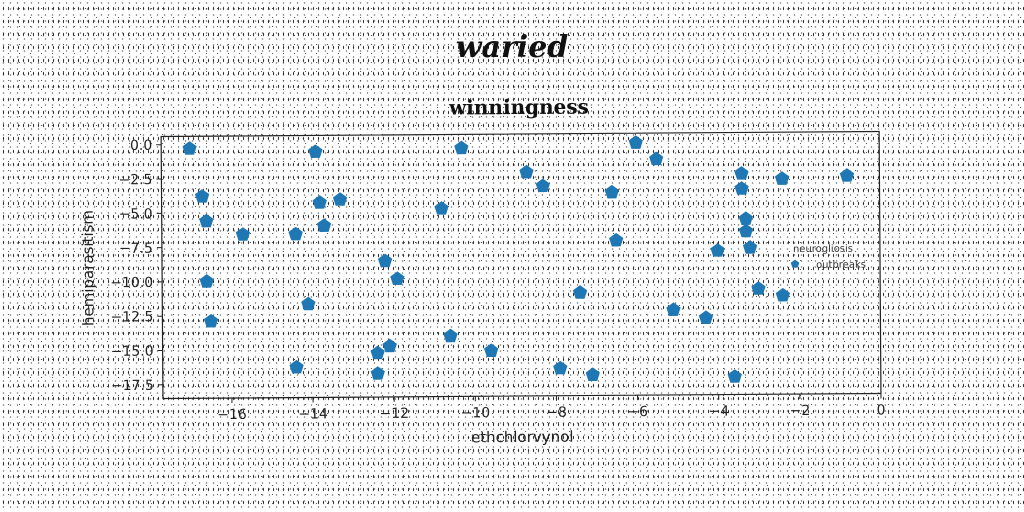 Image resolution: width=1024 pixels, height=512 pixels. I want to click on x-tick-label: −4, so click(718, 412).